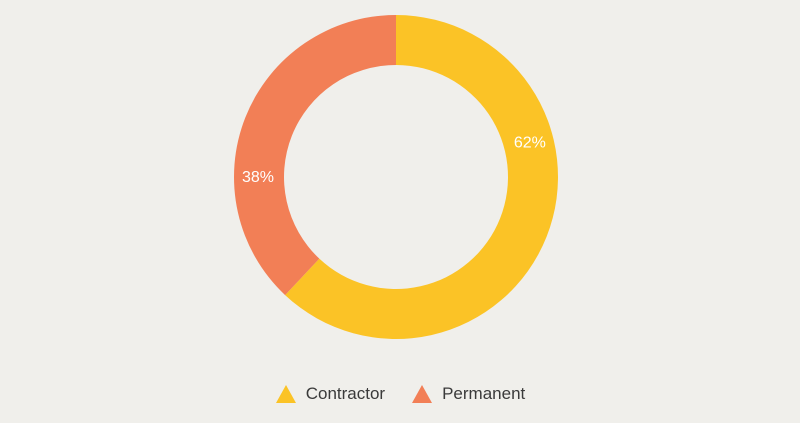 The height and width of the screenshot is (423, 800). I want to click on legend-label-contractor: Contractor, so click(345, 393).